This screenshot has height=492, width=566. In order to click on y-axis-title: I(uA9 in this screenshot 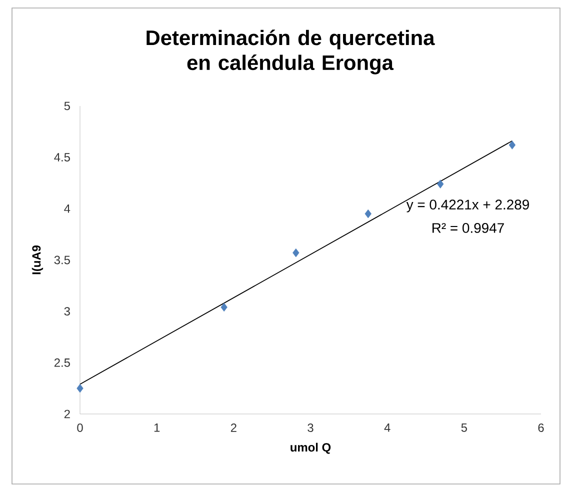, I will do `click(38, 259)`.